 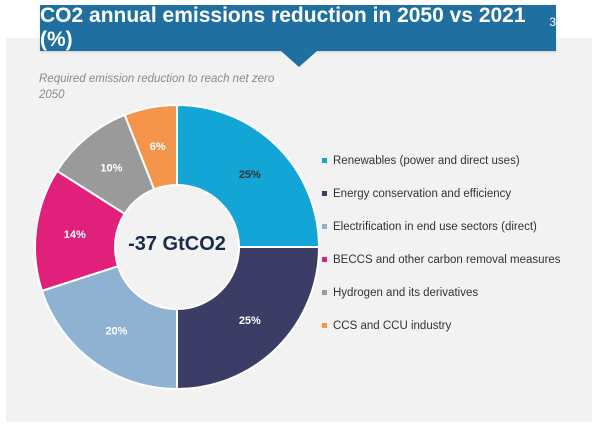 I want to click on legend-label: Hydrogen and its derivatives, so click(x=406, y=292).